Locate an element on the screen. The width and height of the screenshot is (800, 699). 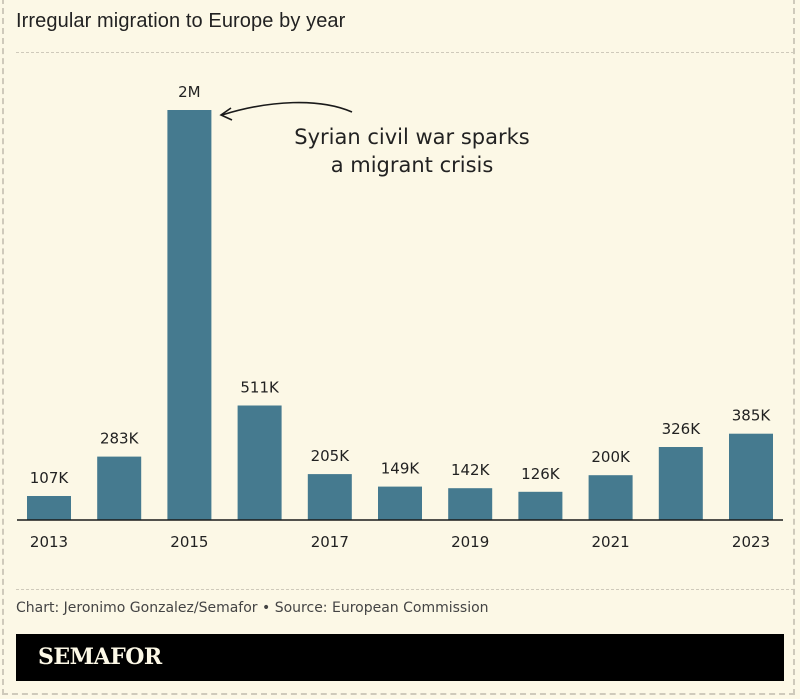
bar-2016 is located at coordinates (259, 462).